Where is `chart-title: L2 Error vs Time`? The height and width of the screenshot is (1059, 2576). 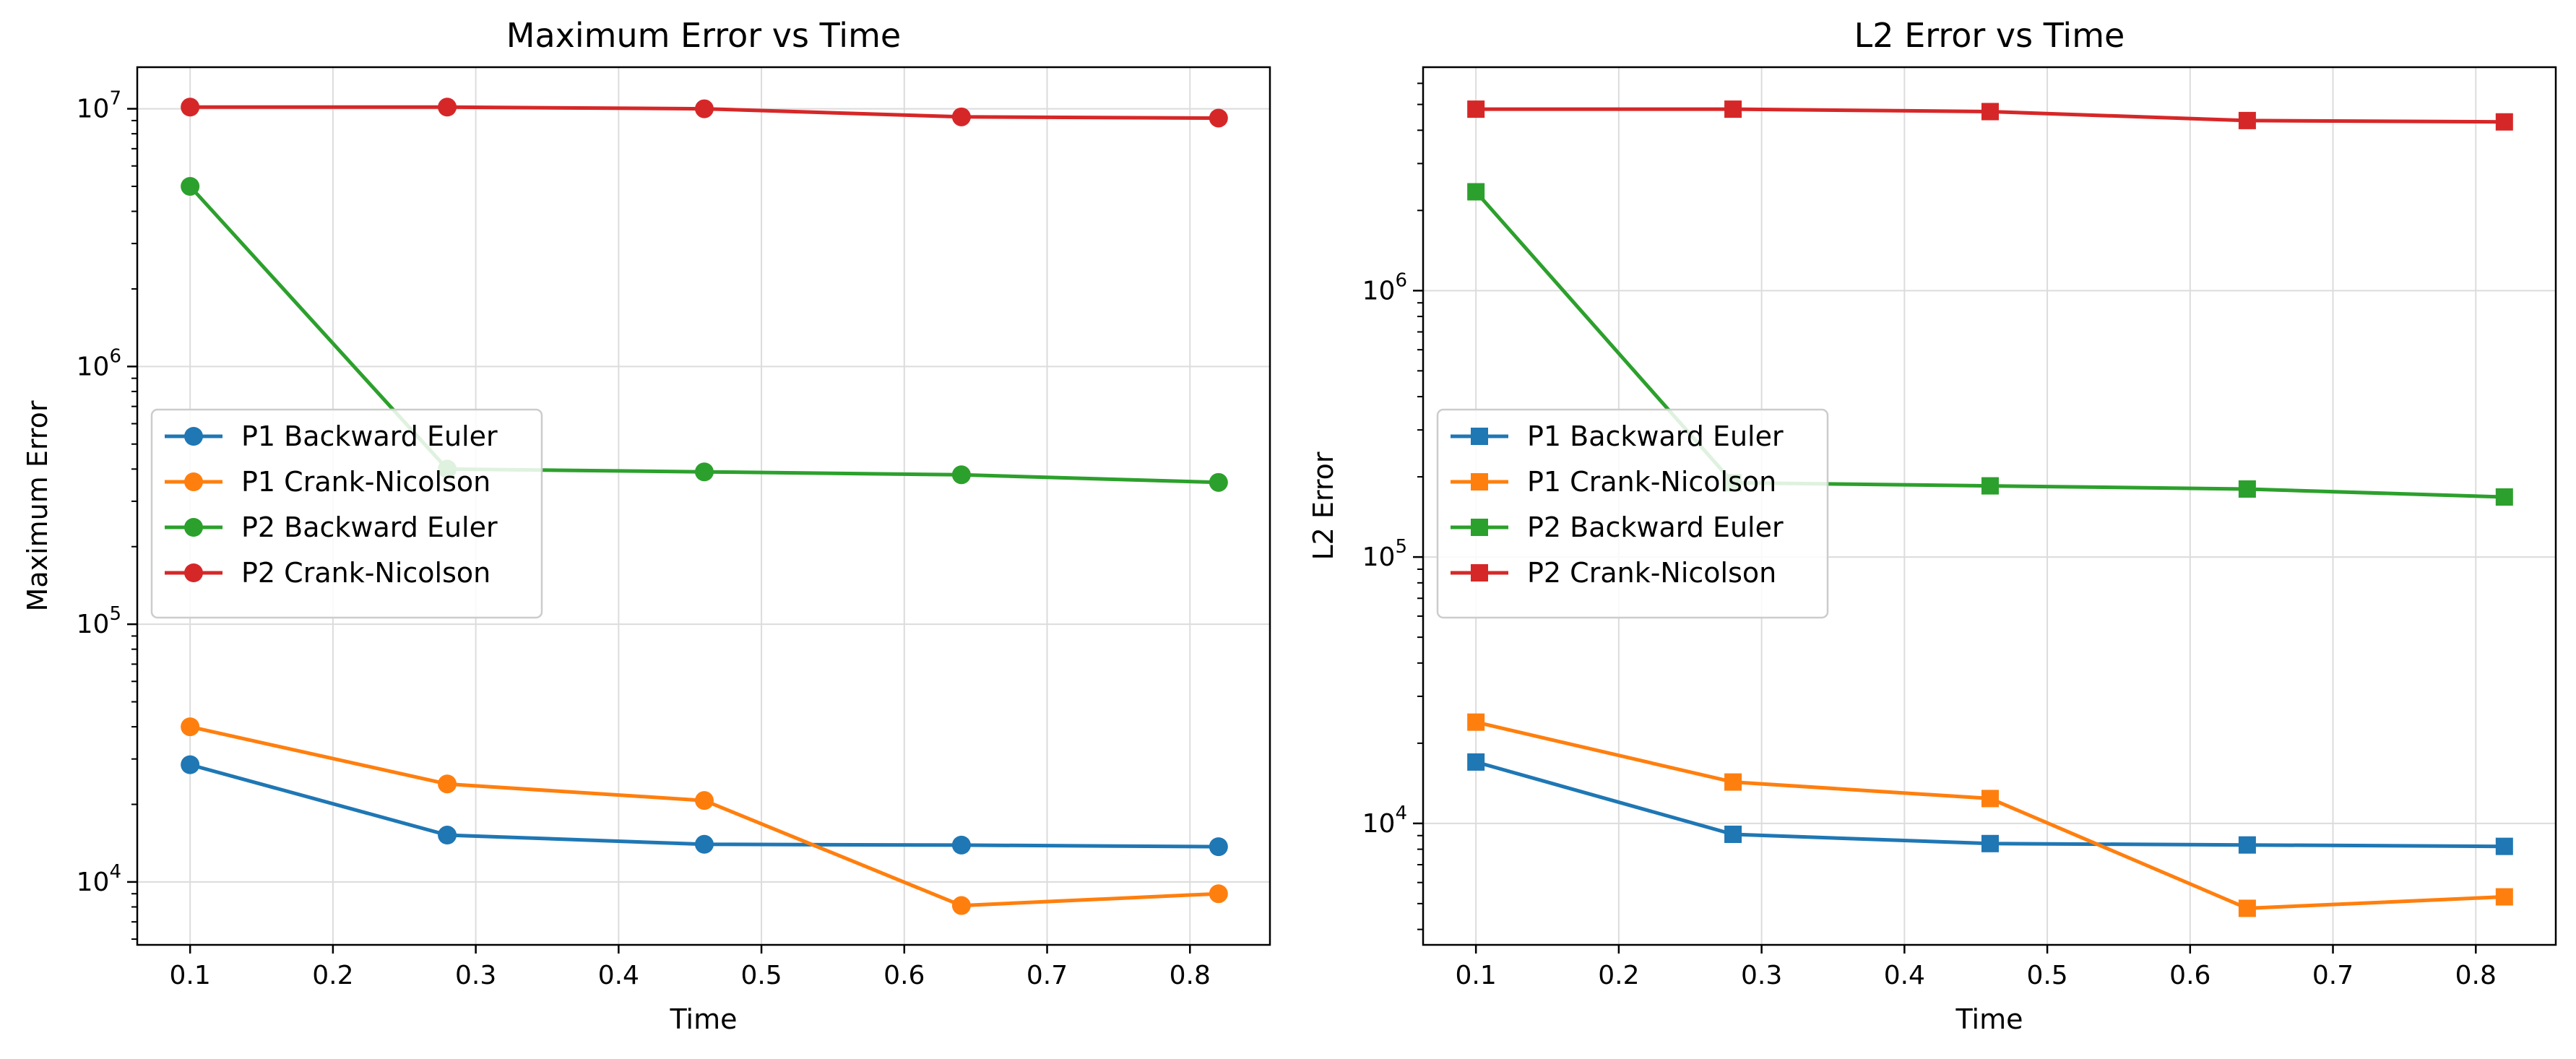 chart-title: L2 Error vs Time is located at coordinates (1989, 35).